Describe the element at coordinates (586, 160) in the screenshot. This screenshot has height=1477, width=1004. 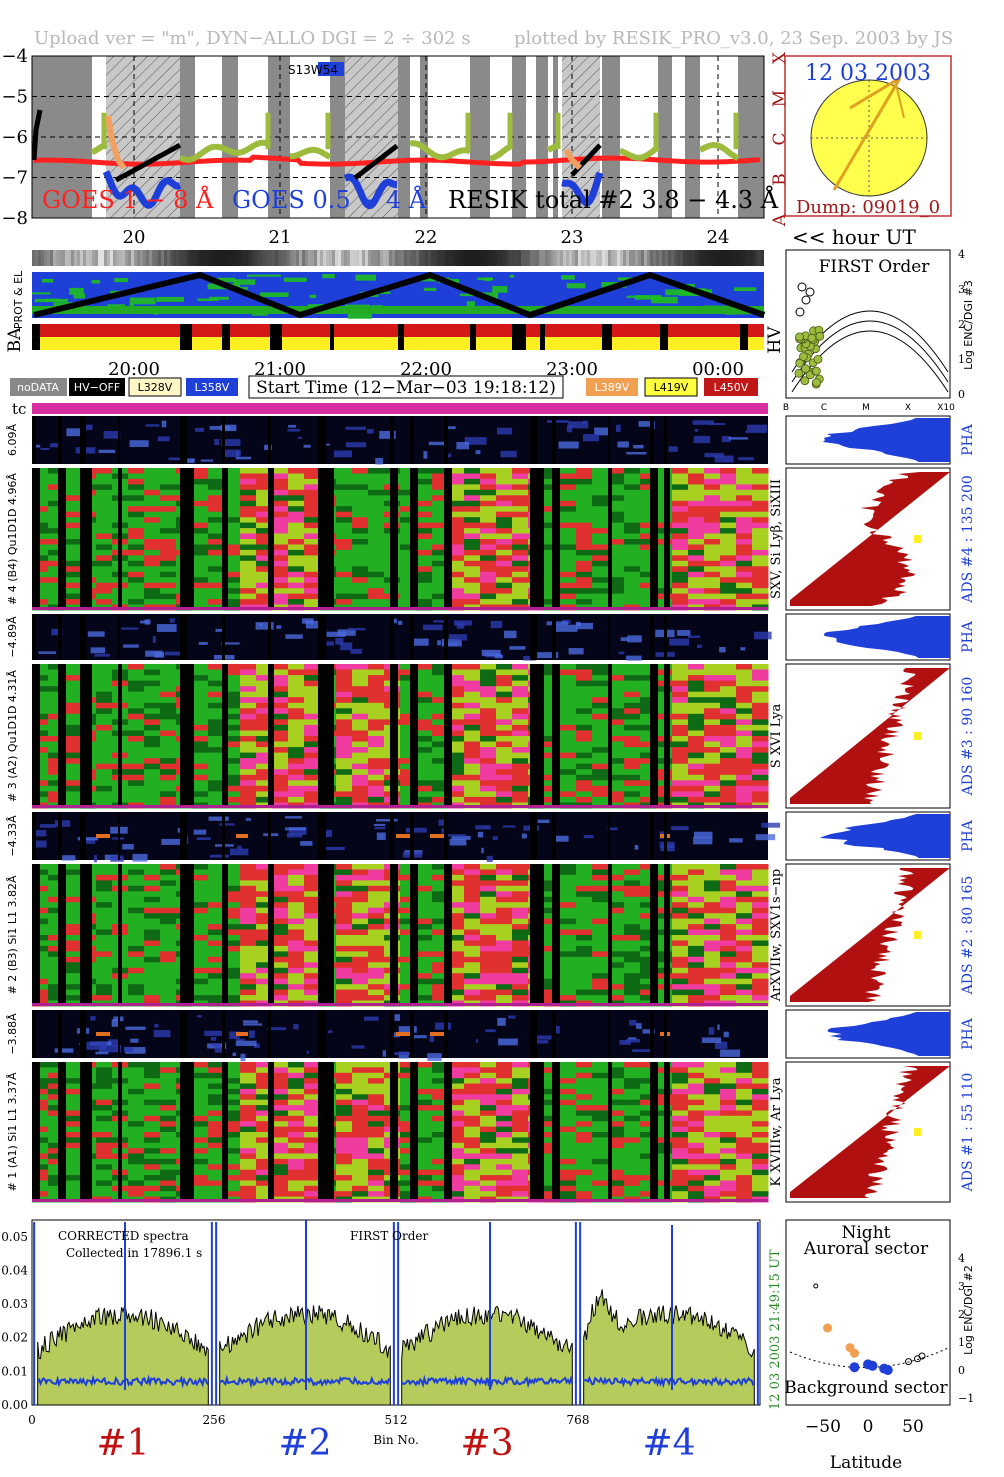
I see `resik-high-segment` at that location.